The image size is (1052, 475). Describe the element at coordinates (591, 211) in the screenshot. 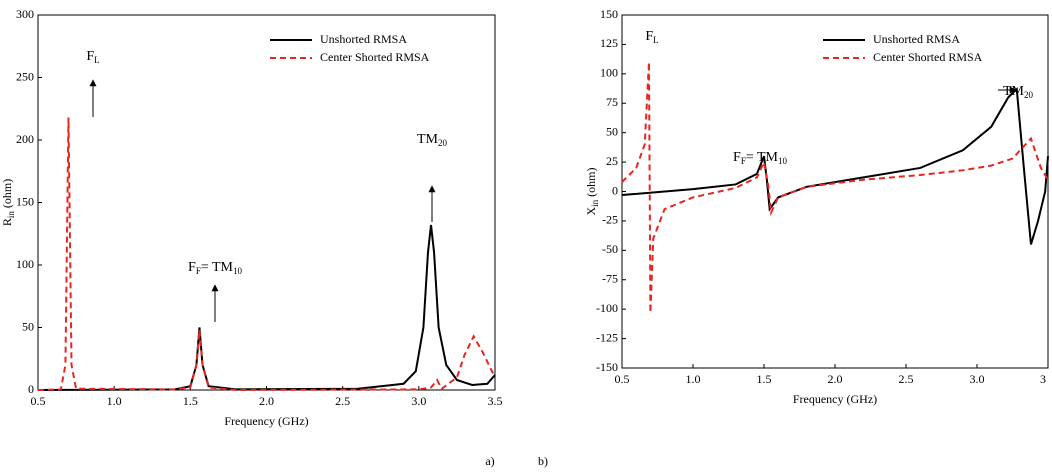

I see `y-axis-label-part: X` at that location.